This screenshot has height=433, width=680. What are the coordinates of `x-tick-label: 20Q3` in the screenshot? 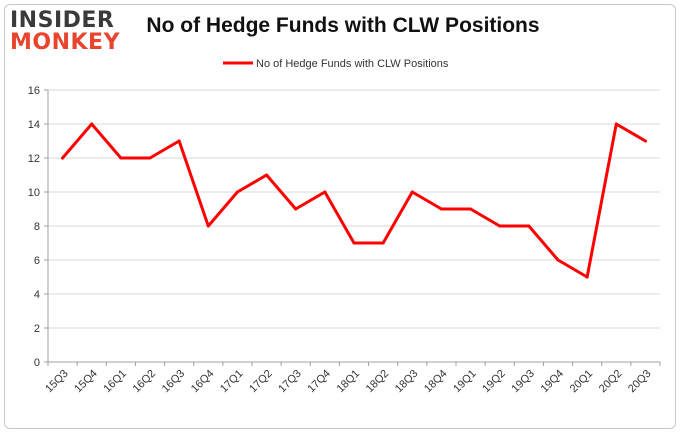 It's located at (640, 382).